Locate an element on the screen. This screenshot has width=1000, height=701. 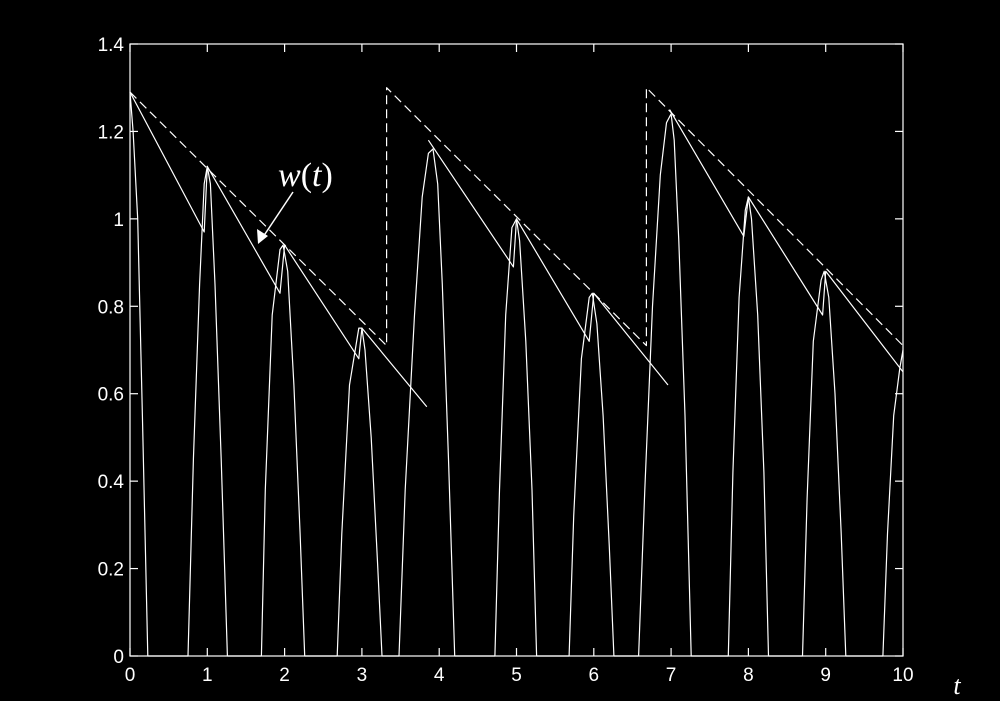
x-tick-label: 3 is located at coordinates (362, 675).